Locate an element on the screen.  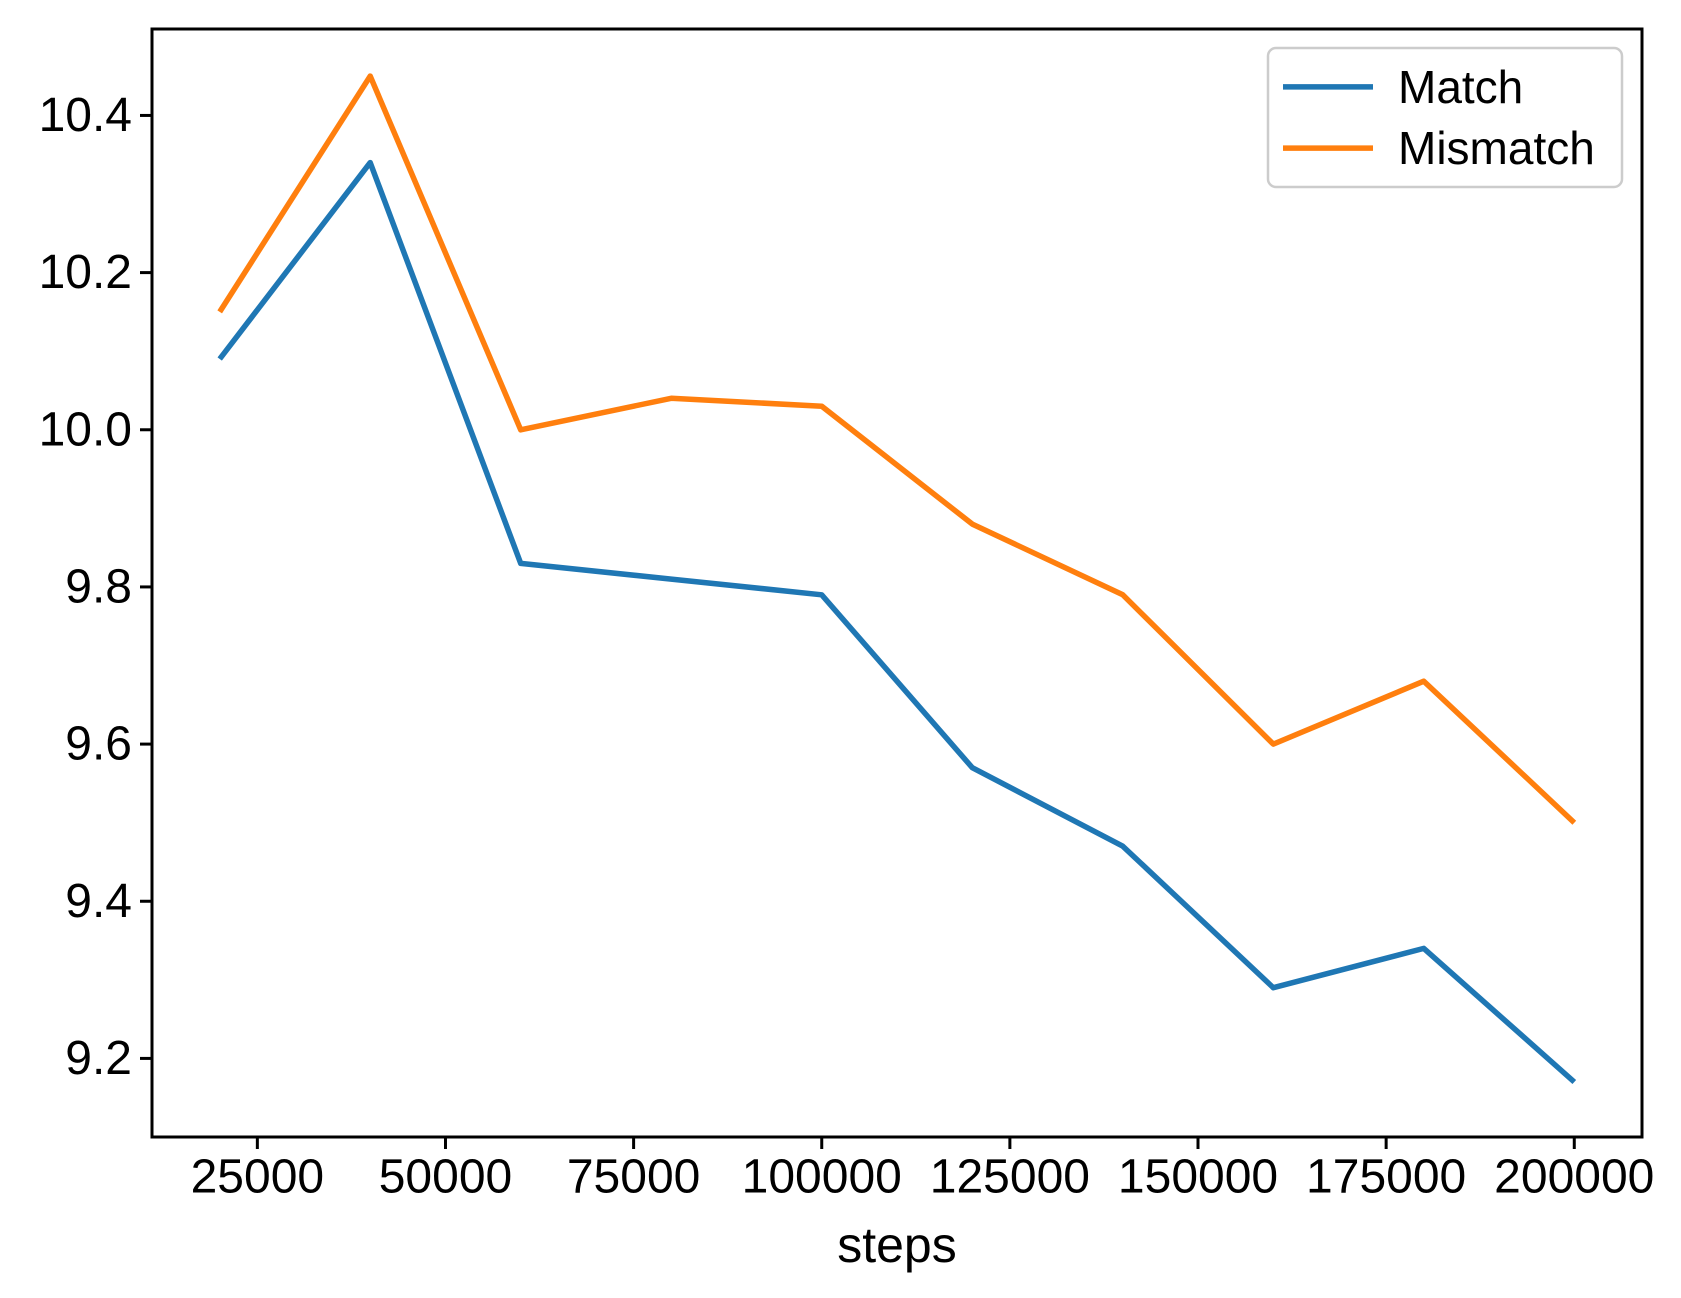
y-tick-label: 9.2 is located at coordinates (98, 1058).